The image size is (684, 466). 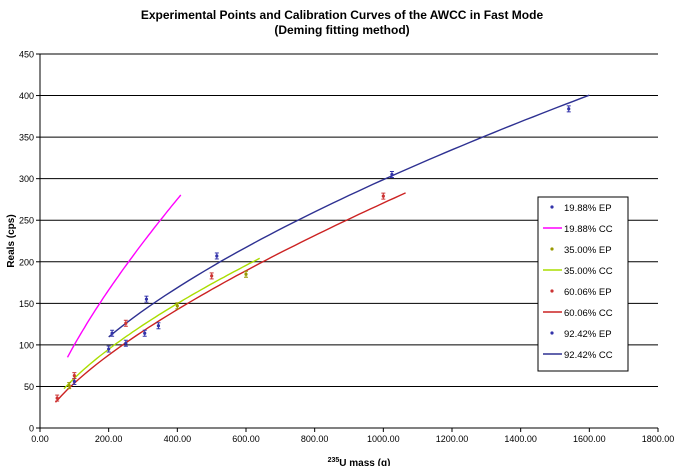 I want to click on legend-label: 92.42% CC, so click(x=588, y=355).